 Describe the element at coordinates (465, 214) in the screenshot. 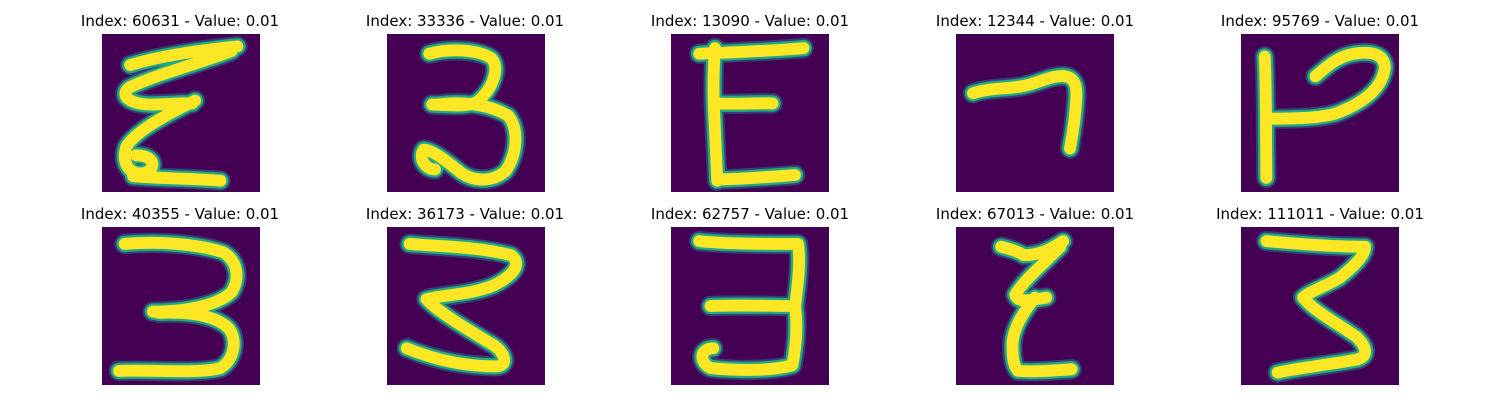

I see `panel-title-7: Index: 36173 - Value: 0.01` at that location.